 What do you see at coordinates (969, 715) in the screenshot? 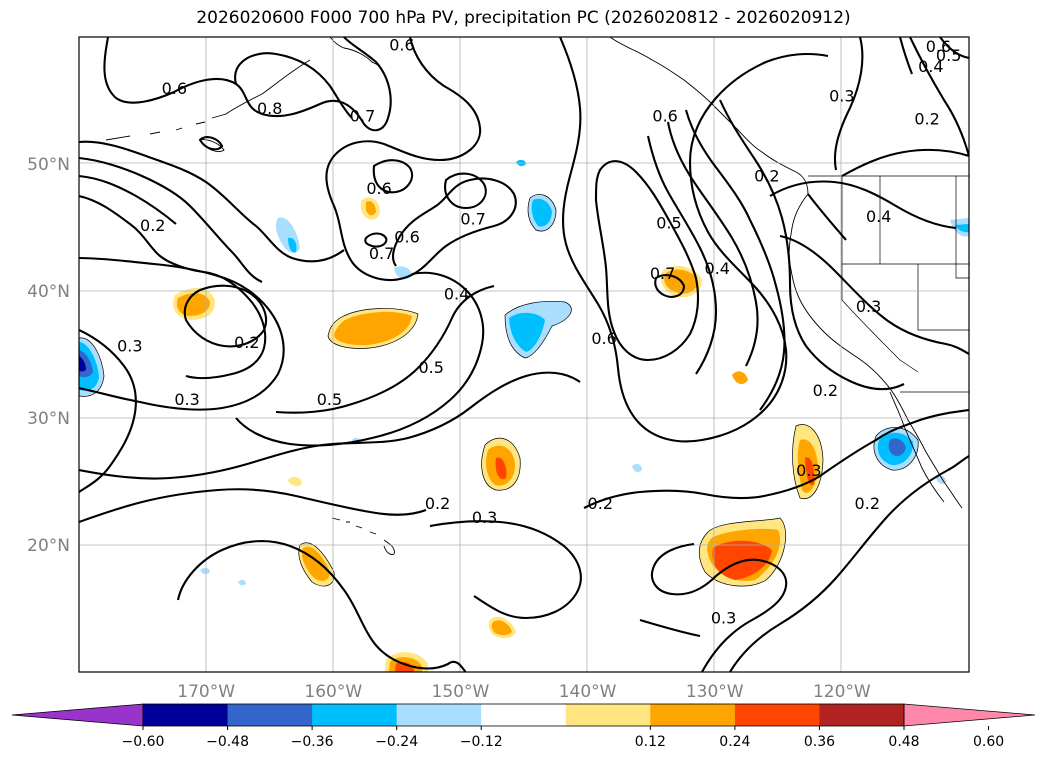
I see `colorbar-extend-max` at bounding box center [969, 715].